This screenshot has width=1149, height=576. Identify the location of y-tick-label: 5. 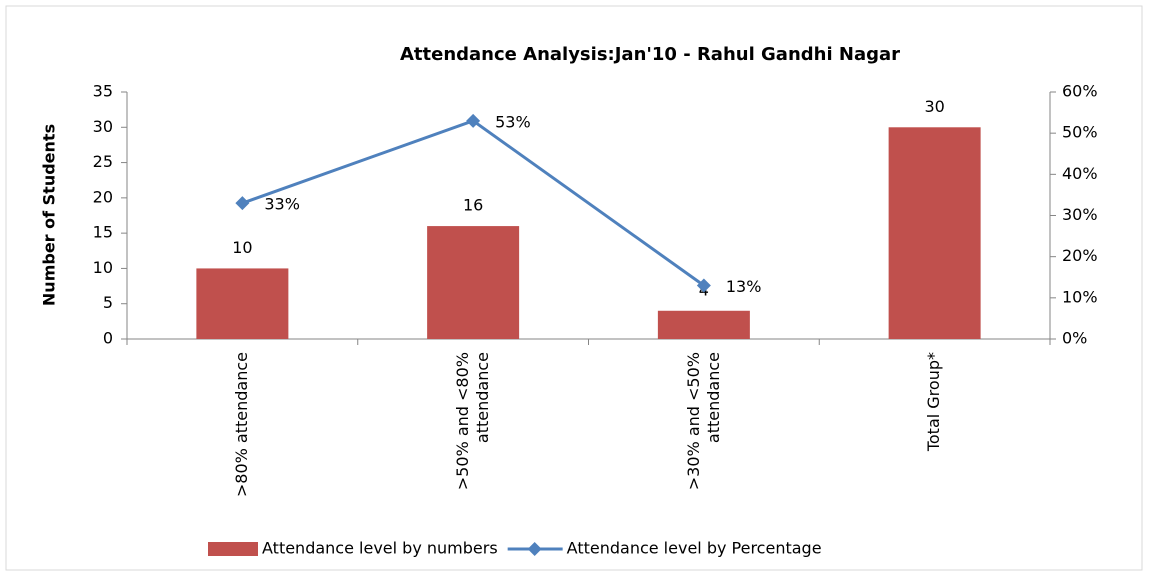
(108, 302).